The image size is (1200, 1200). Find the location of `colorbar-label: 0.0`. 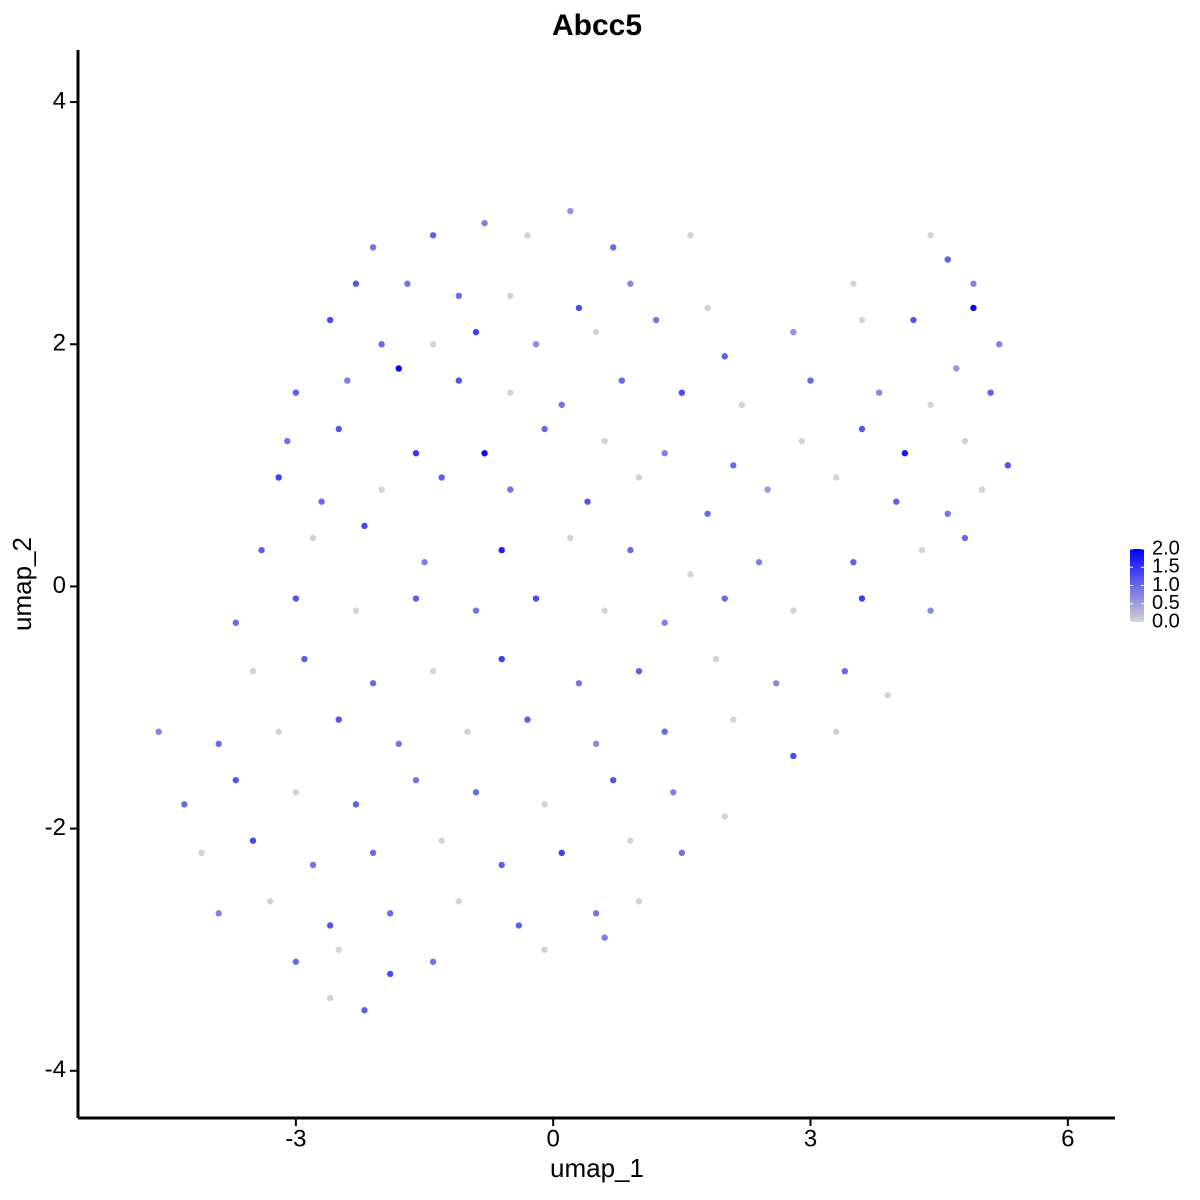

colorbar-label: 0.0 is located at coordinates (1166, 621).